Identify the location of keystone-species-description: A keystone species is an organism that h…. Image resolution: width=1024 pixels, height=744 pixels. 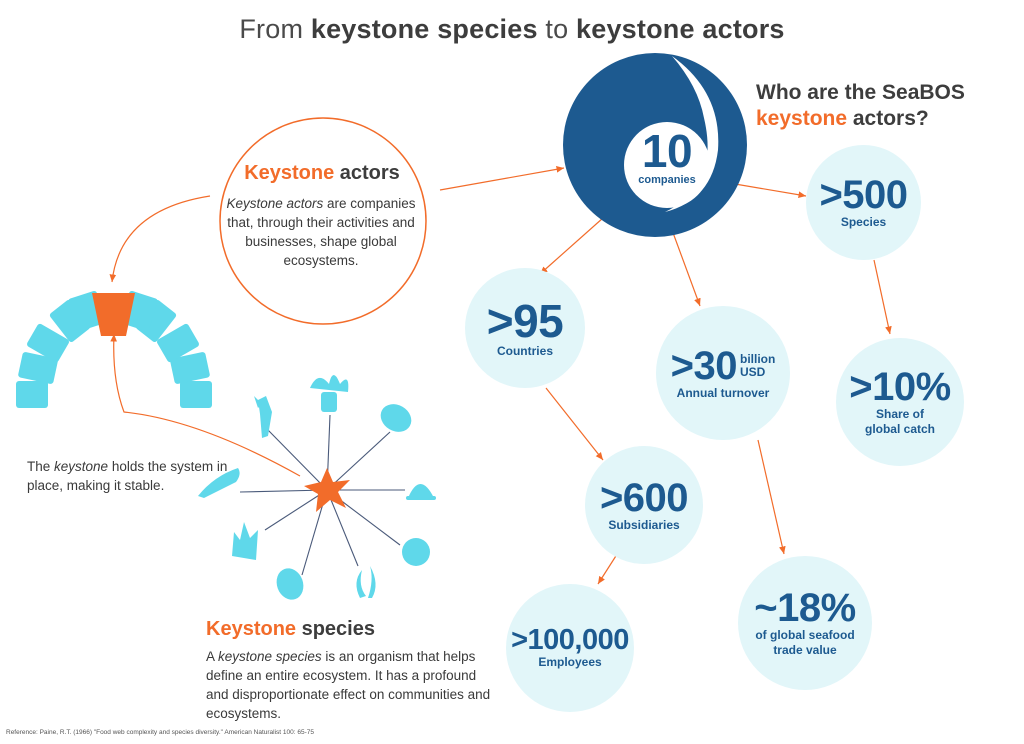
(348, 685).